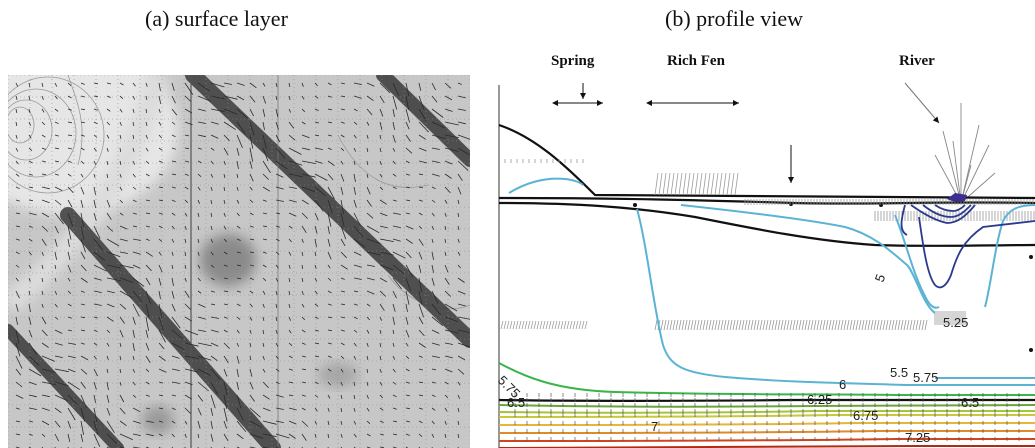 The image size is (1035, 448). I want to click on layer-boundaries, so click(766, 185).